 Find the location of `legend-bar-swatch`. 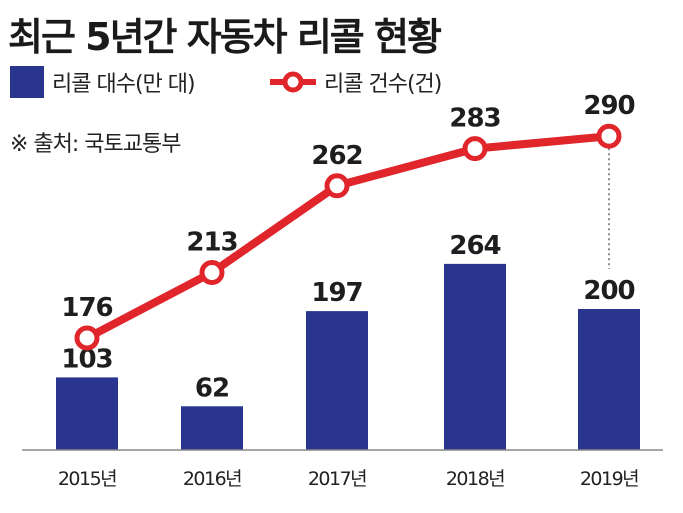

legend-bar-swatch is located at coordinates (27, 82).